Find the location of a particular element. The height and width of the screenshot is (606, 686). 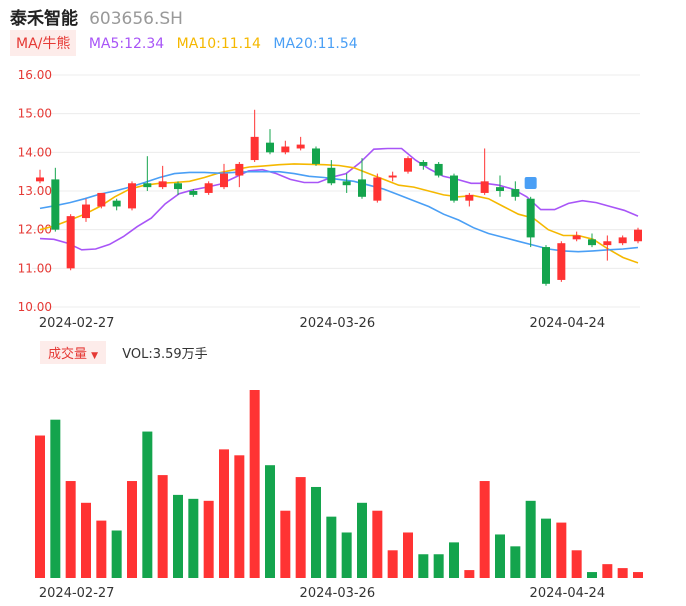

volume-tag-label: 成交量 is located at coordinates (68, 354).